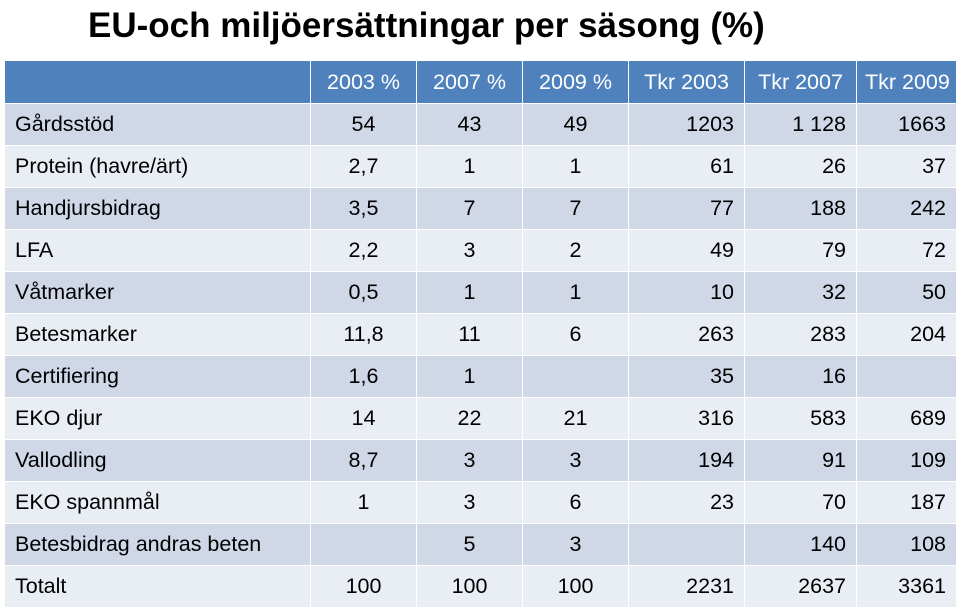  I want to click on table-cell: 108, so click(906, 544).